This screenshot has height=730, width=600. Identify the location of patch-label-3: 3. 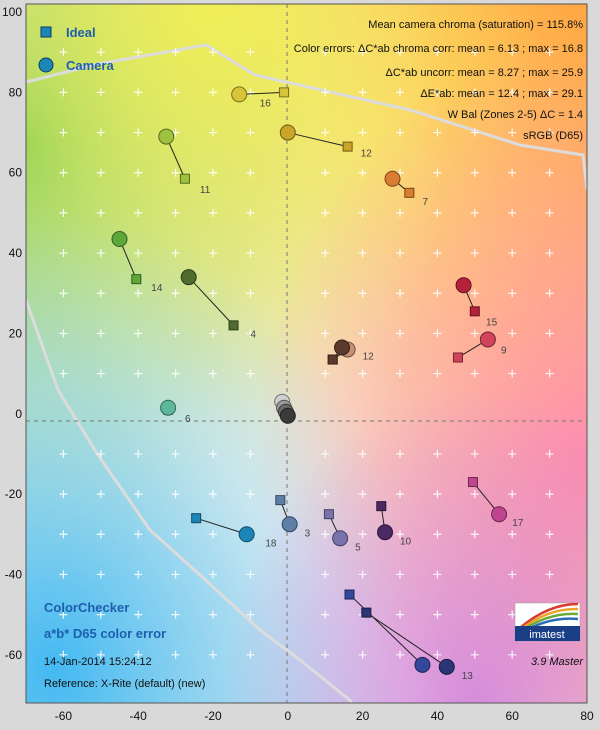
(308, 533).